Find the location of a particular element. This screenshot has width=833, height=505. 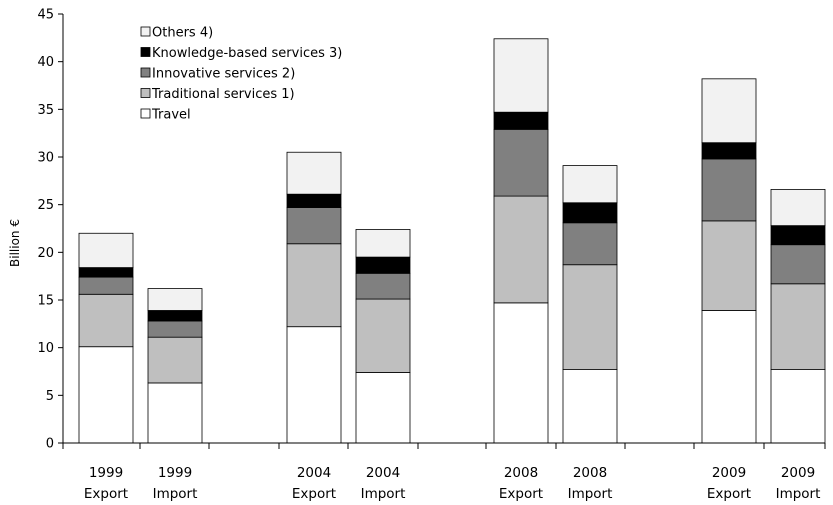

y-tick-label: 15 is located at coordinates (45, 301).